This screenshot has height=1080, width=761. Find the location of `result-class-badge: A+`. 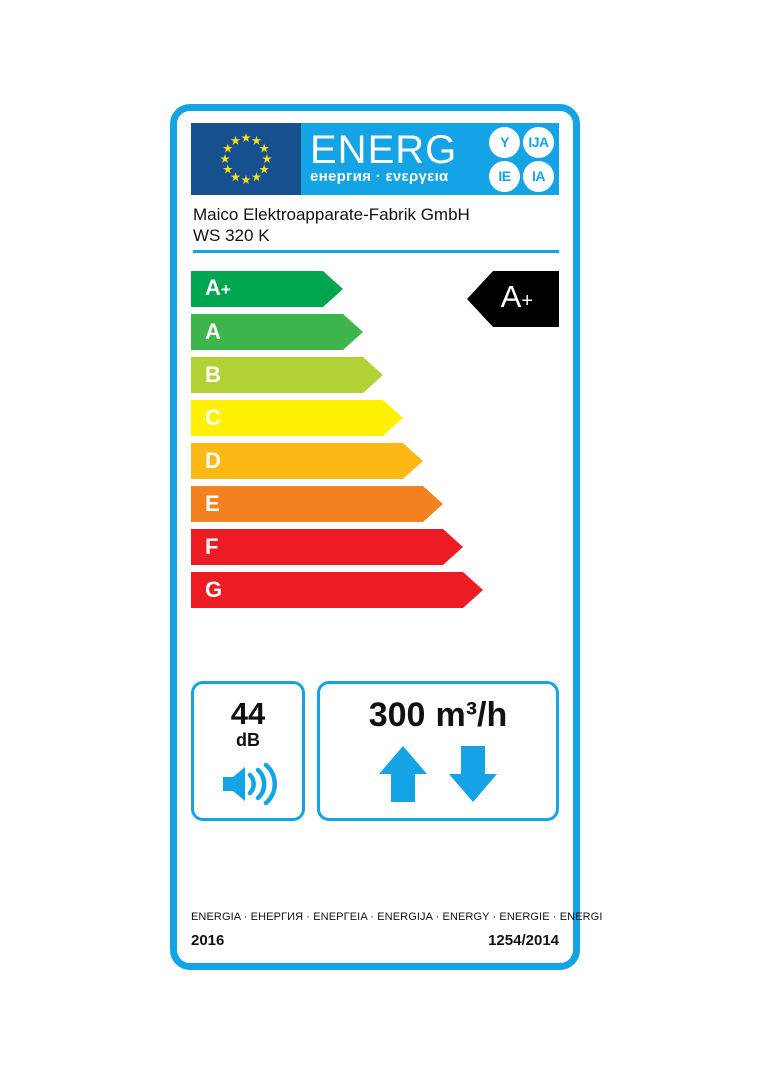

result-class-badge: A+ is located at coordinates (512, 299).